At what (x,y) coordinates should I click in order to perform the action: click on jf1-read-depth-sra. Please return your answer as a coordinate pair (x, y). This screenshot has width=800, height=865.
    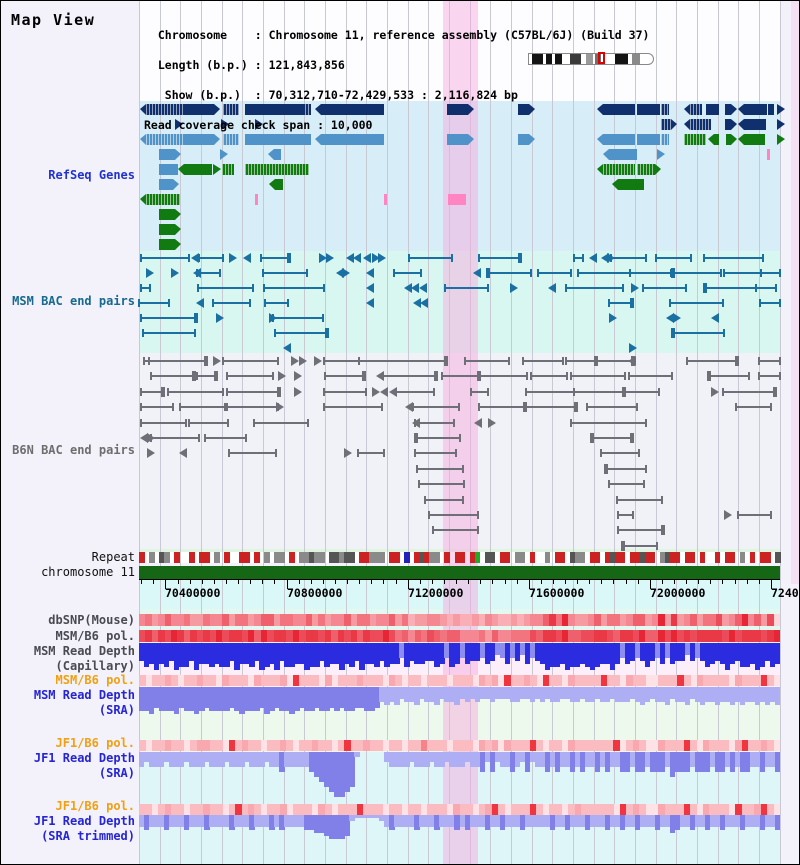
    Looking at the image, I should click on (460, 777).